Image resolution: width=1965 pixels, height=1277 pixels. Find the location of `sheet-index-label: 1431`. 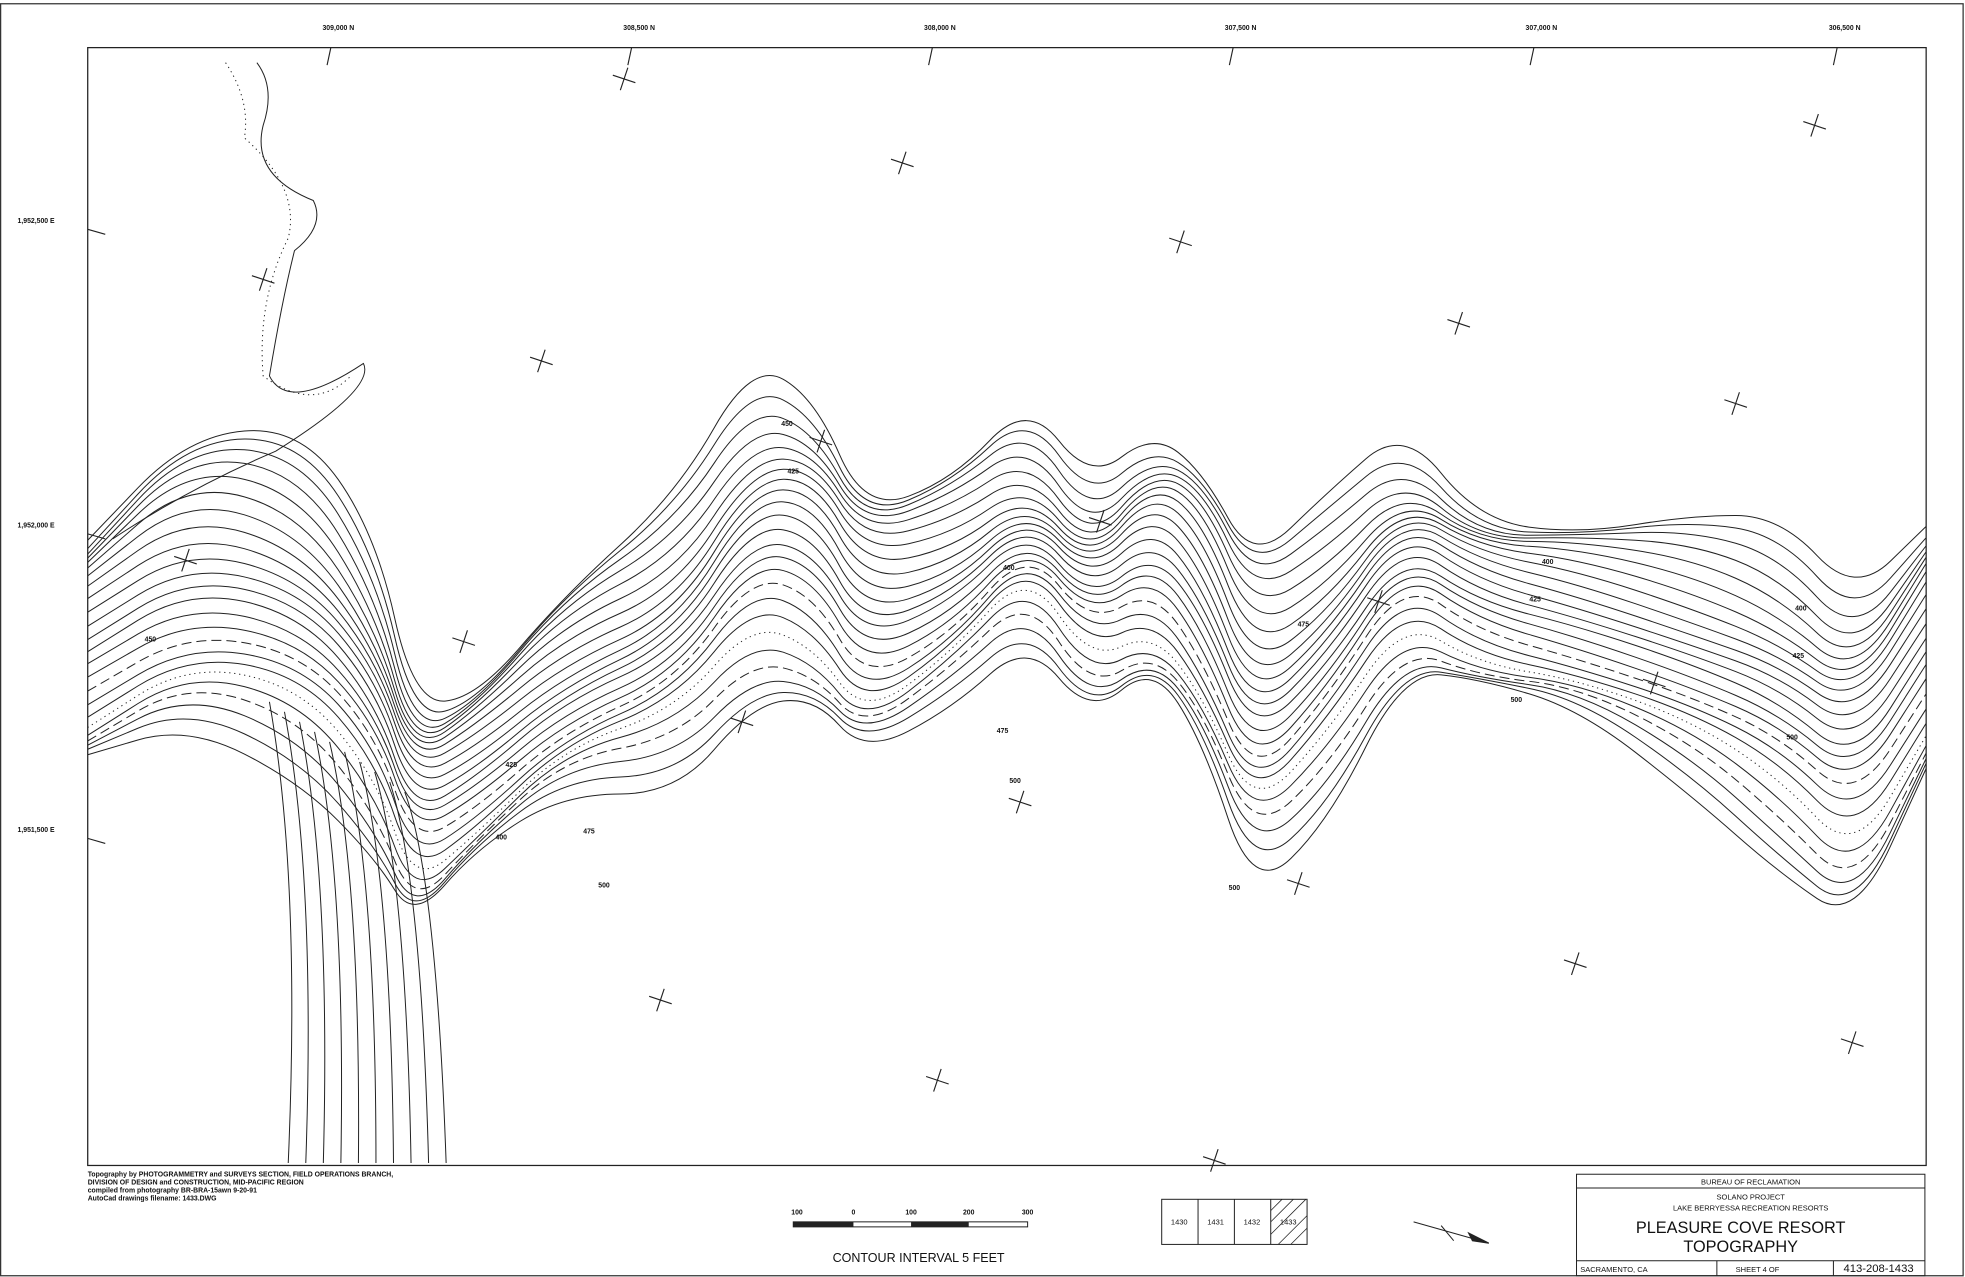

sheet-index-label: 1431 is located at coordinates (1215, 1221).